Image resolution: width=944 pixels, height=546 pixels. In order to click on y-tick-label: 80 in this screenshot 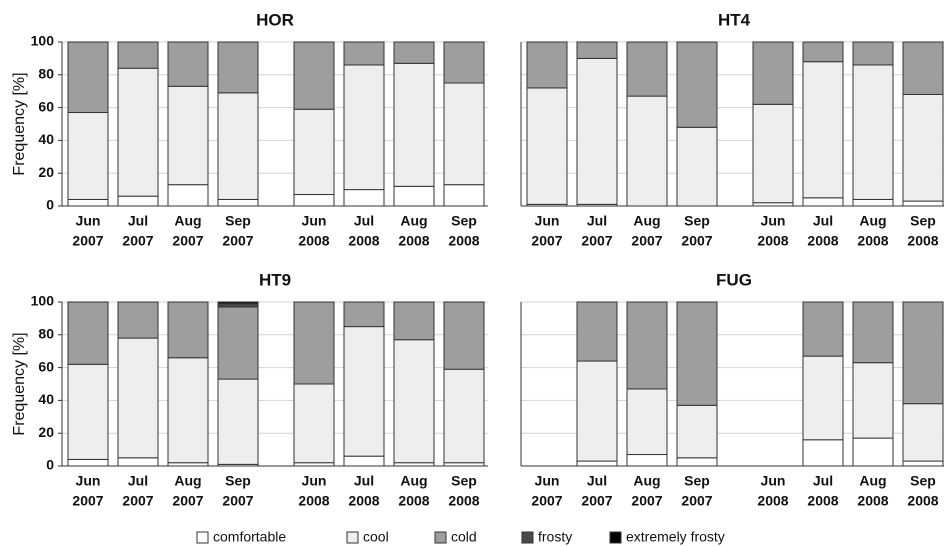, I will do `click(46, 74)`.